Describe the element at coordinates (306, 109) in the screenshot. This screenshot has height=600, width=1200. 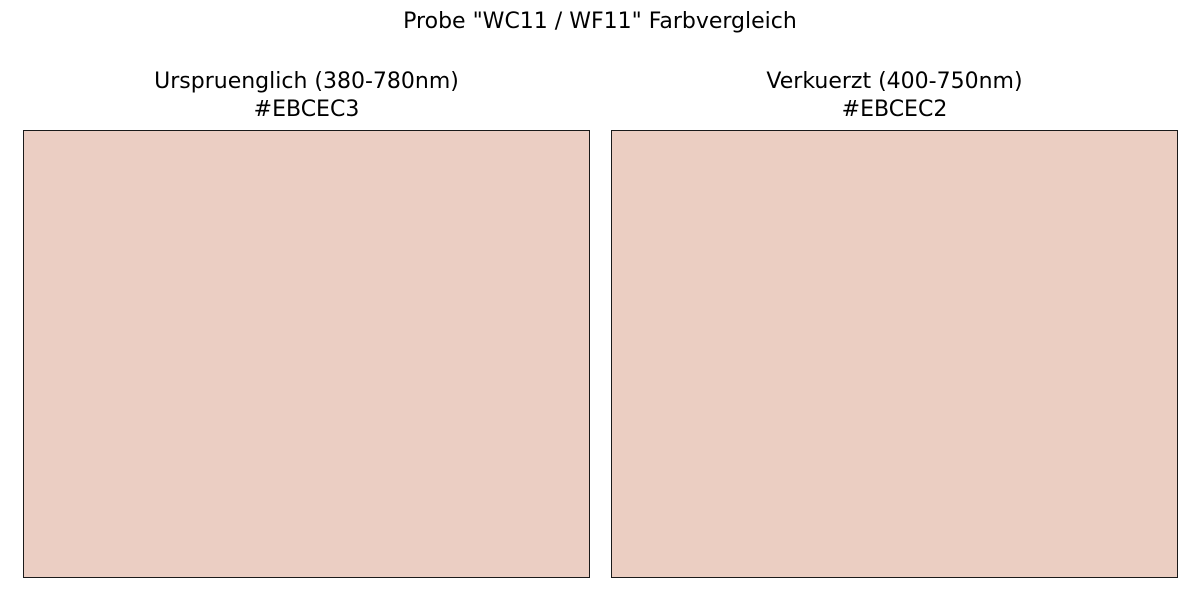
I see `panel-original-hex-label: #EBCEC3` at that location.